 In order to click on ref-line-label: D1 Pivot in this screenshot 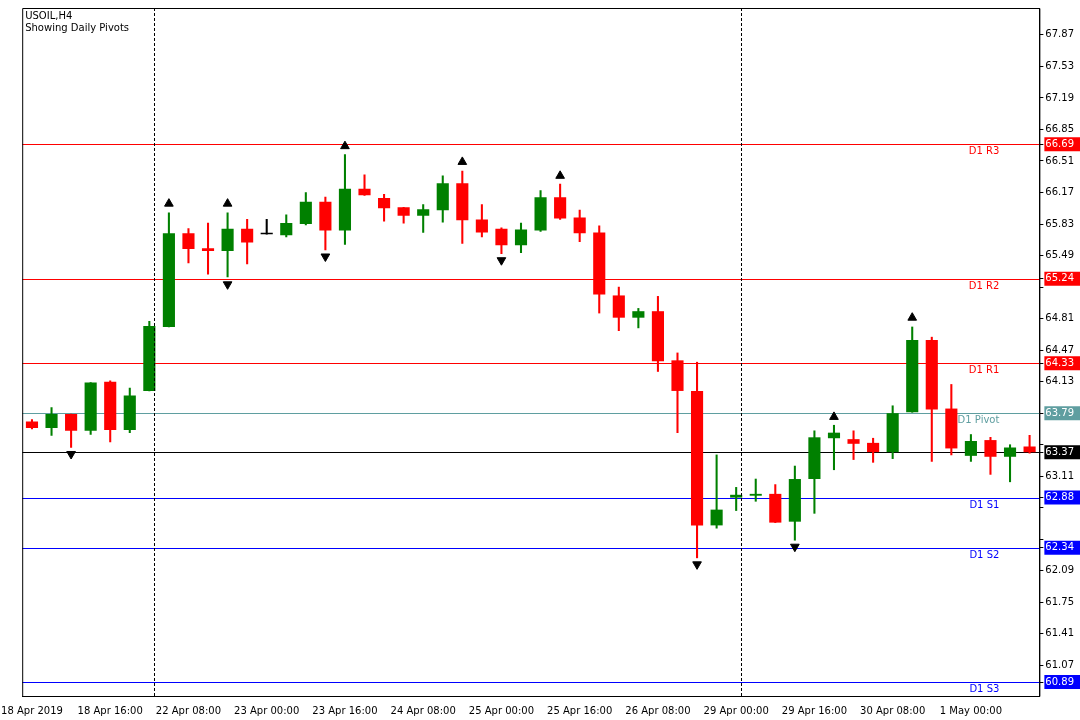, I will do `click(978, 420)`.